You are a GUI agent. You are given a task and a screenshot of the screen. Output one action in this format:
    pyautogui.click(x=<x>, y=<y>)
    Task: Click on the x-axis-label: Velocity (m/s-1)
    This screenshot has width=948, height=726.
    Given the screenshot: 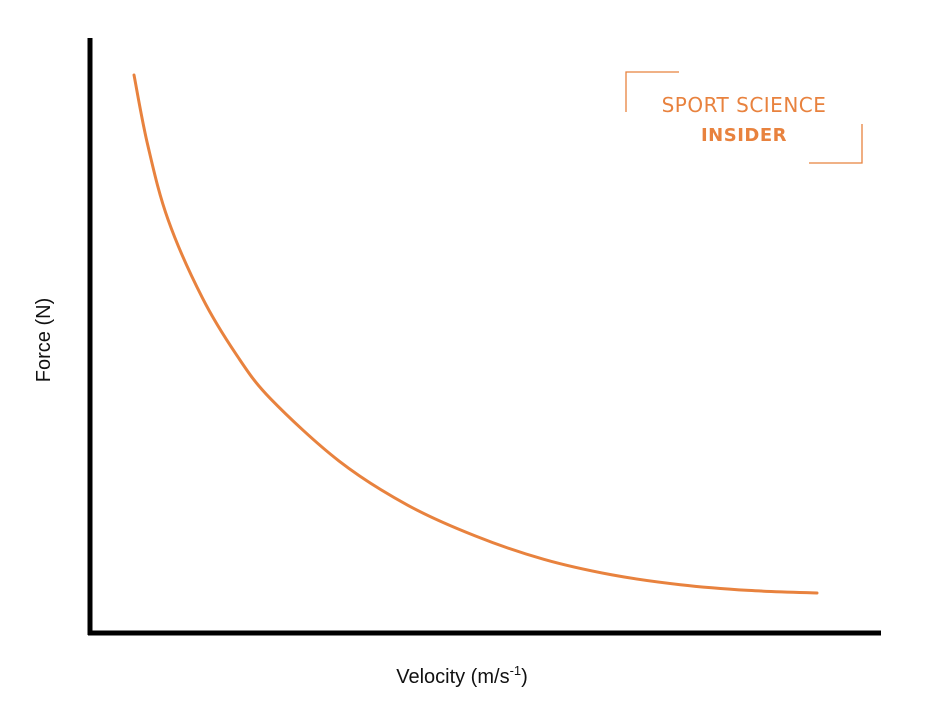 What is the action you would take?
    pyautogui.click(x=462, y=675)
    